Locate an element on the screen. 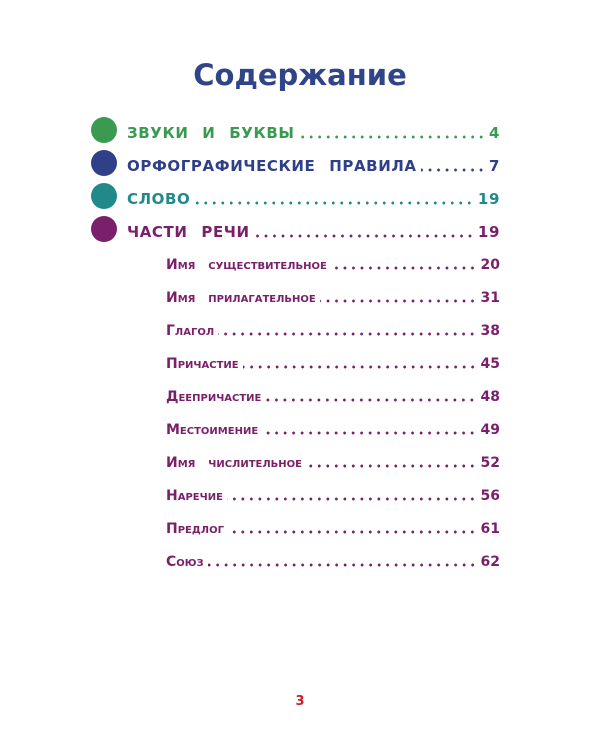 This screenshot has width=600, height=750. toc-section-entry: СЛОВО 19 is located at coordinates (295, 196).